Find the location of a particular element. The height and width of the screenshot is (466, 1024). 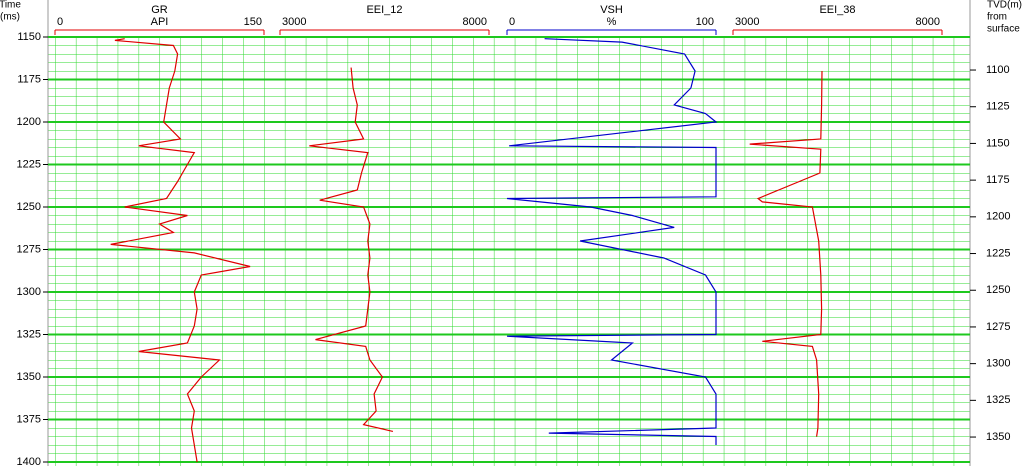

track-title: GR is located at coordinates (159, 10).